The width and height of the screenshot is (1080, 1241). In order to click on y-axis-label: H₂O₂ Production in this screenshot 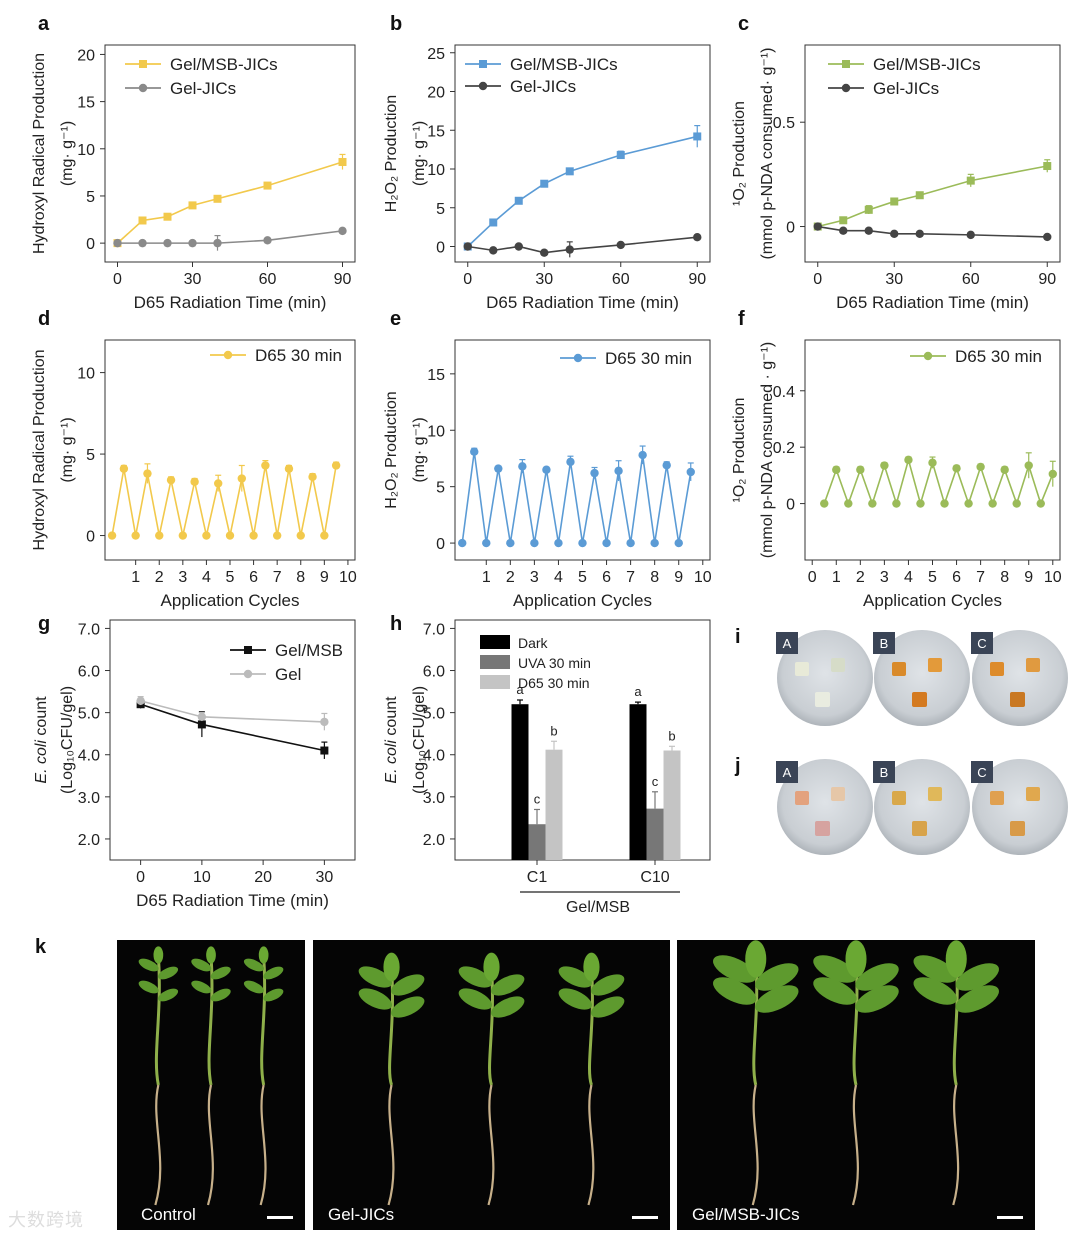, I will do `click(391, 449)`.